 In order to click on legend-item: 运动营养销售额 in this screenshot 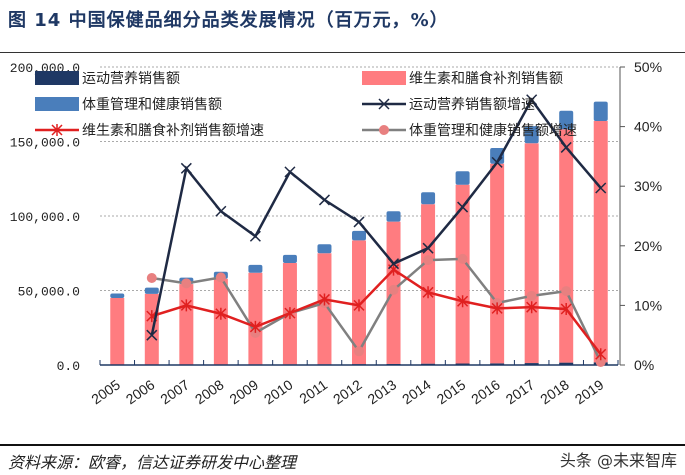, I will do `click(107, 79)`.